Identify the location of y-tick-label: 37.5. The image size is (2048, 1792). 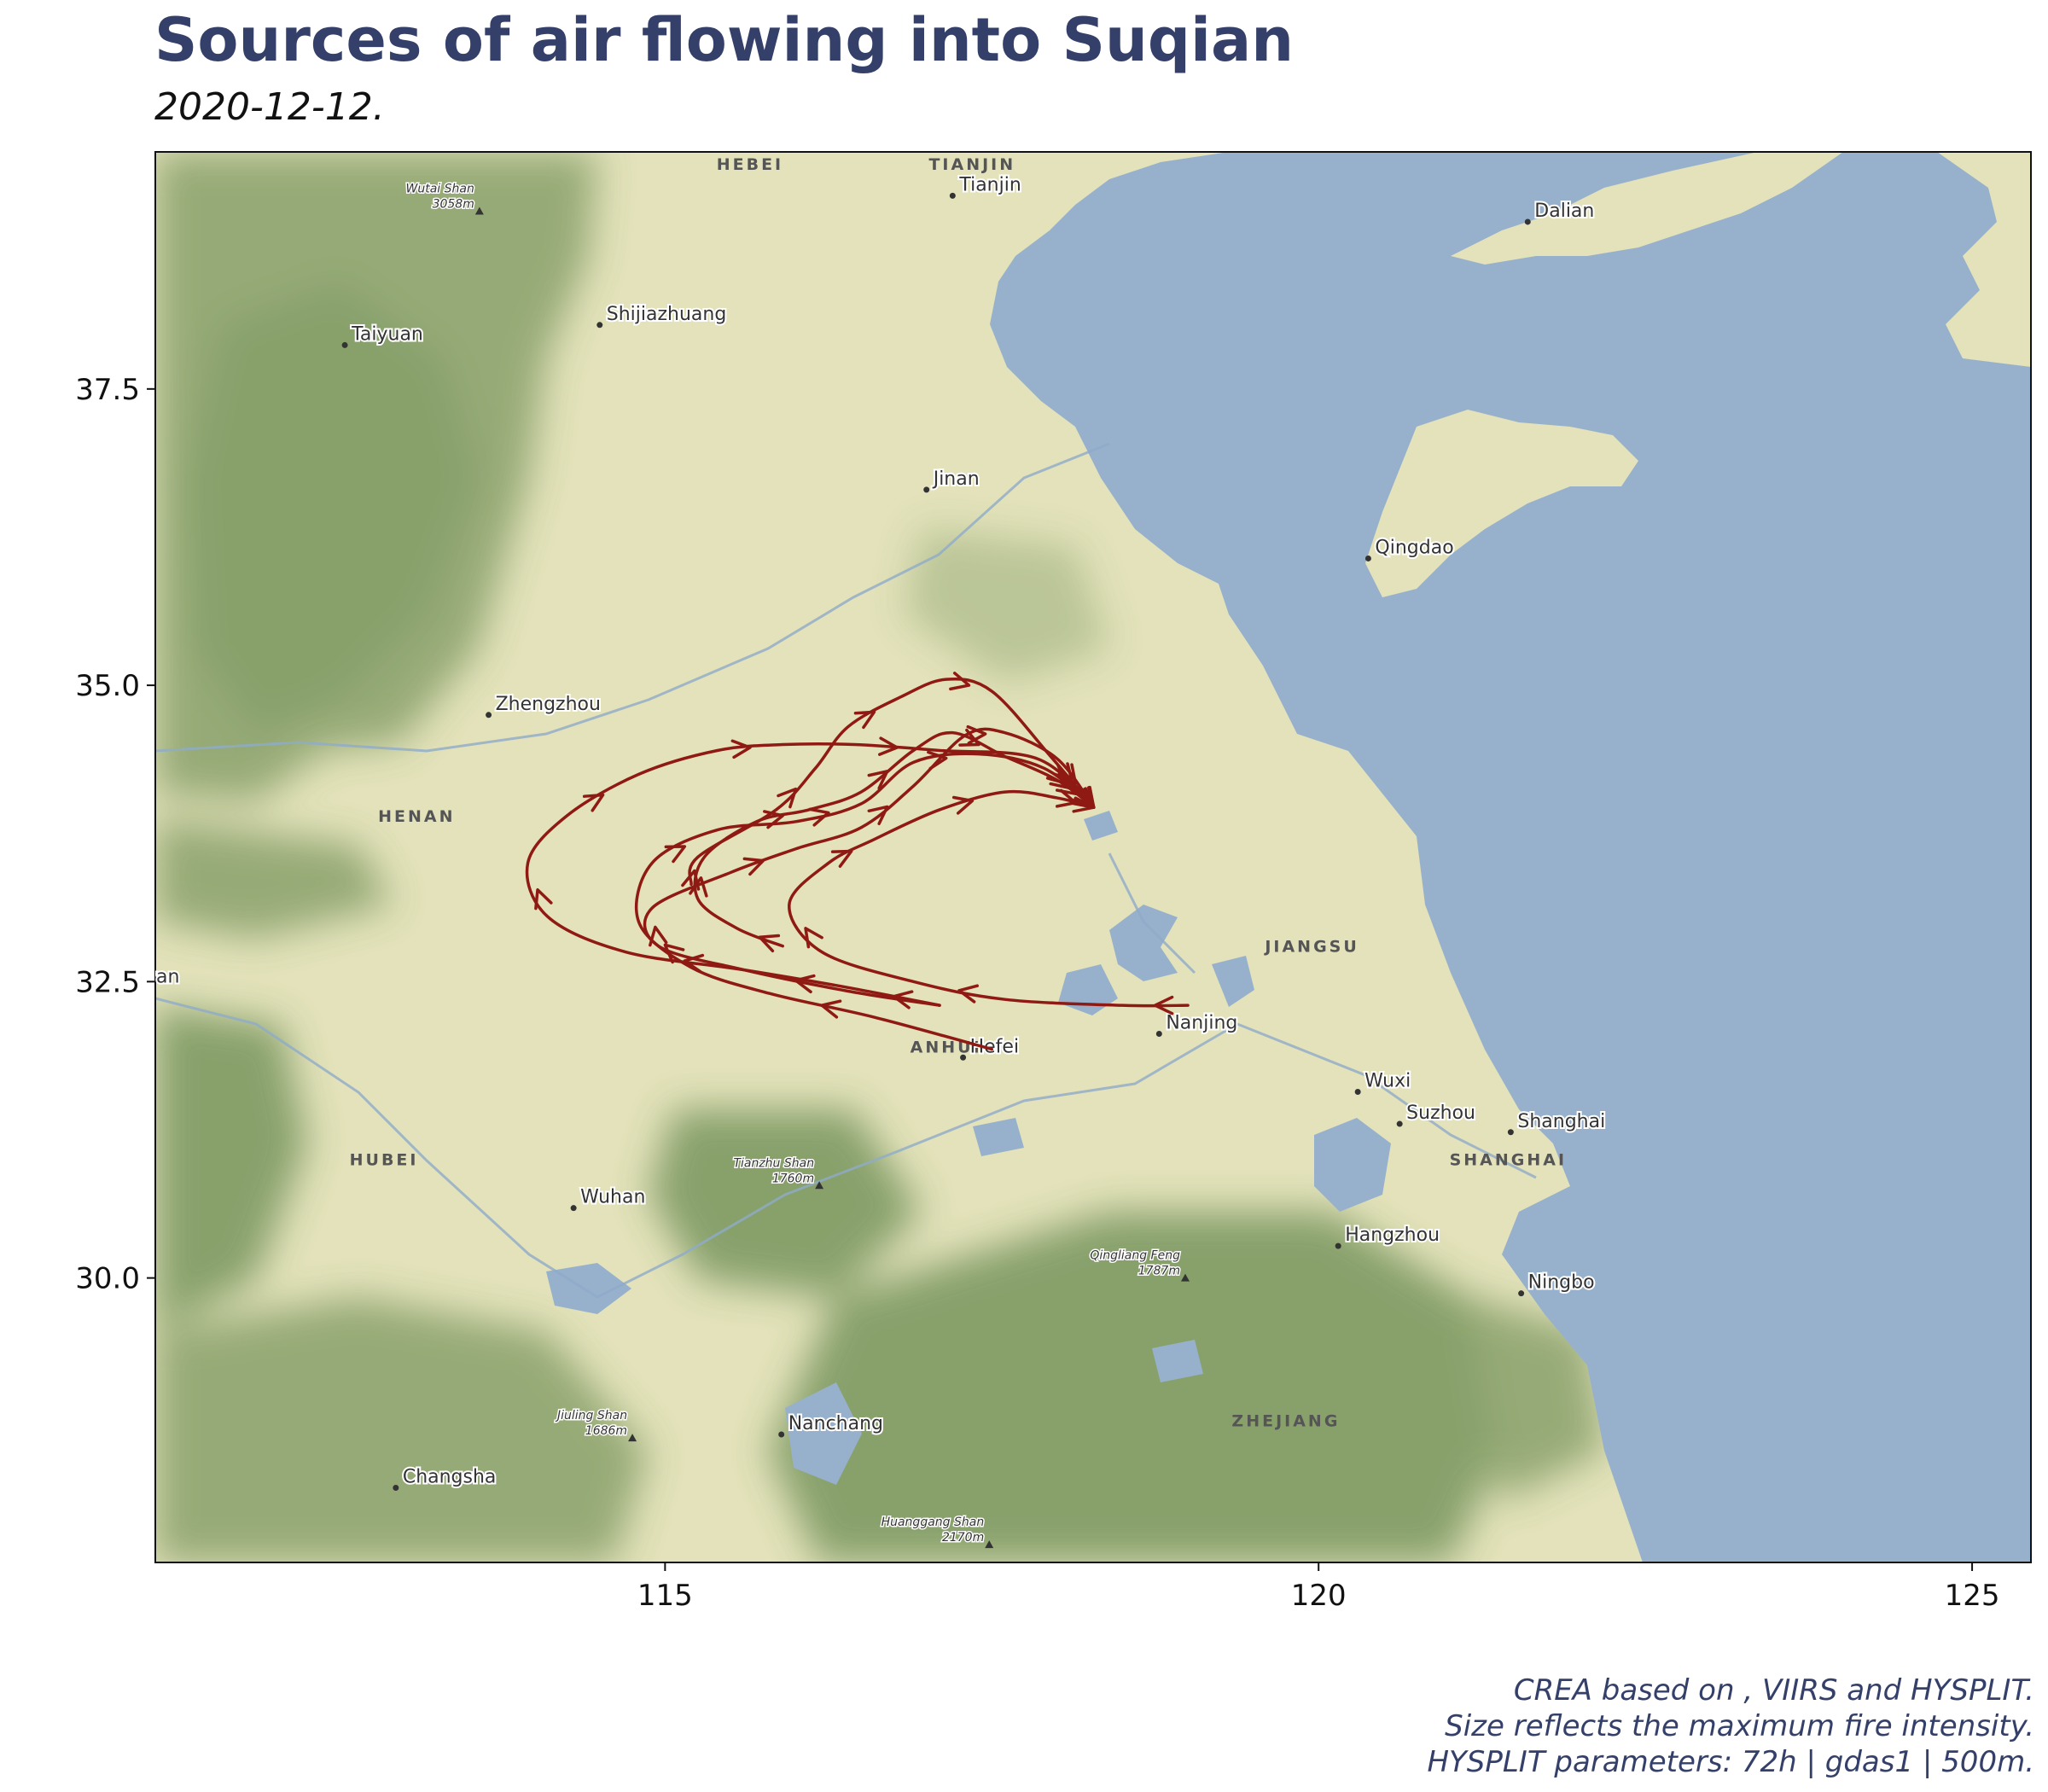
(107, 390).